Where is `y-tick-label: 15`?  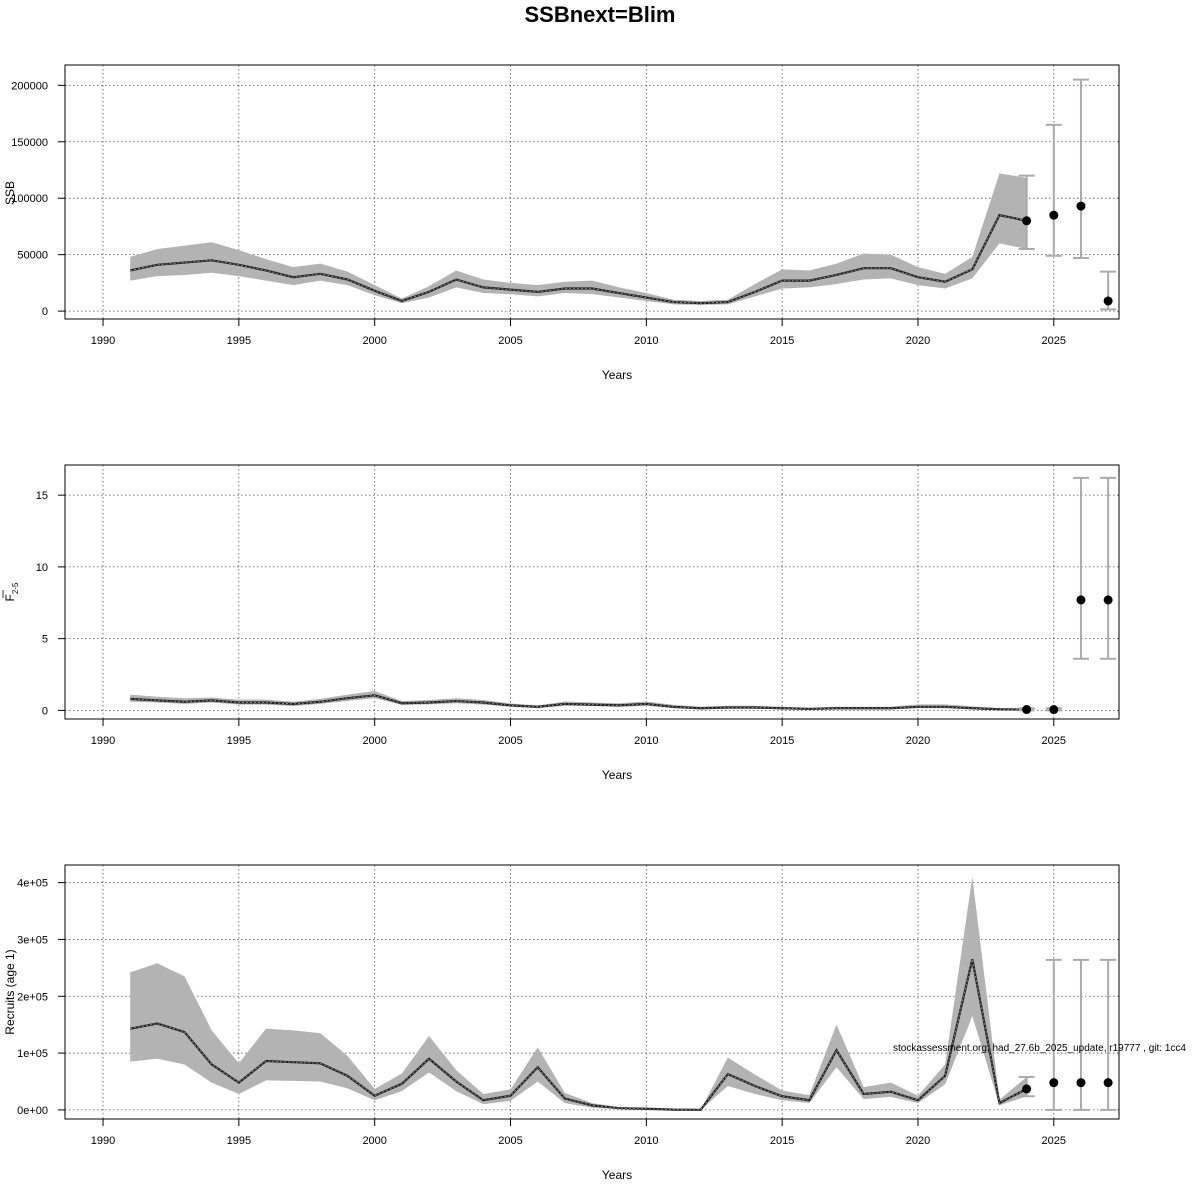
y-tick-label: 15 is located at coordinates (42, 496).